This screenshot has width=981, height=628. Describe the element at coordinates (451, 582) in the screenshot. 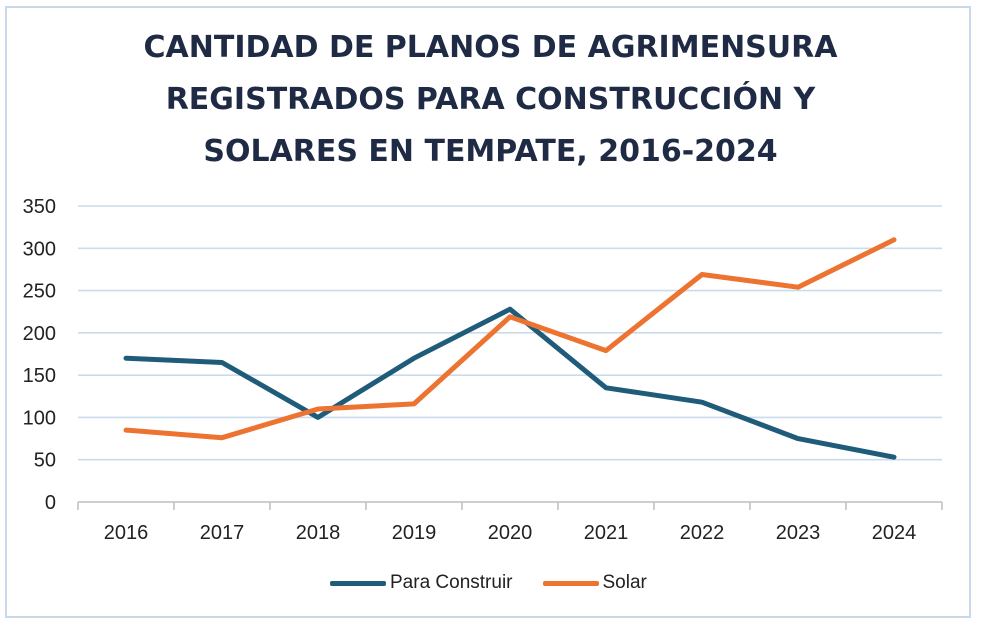

I see `legend-label-para-construir: Para Construir` at that location.